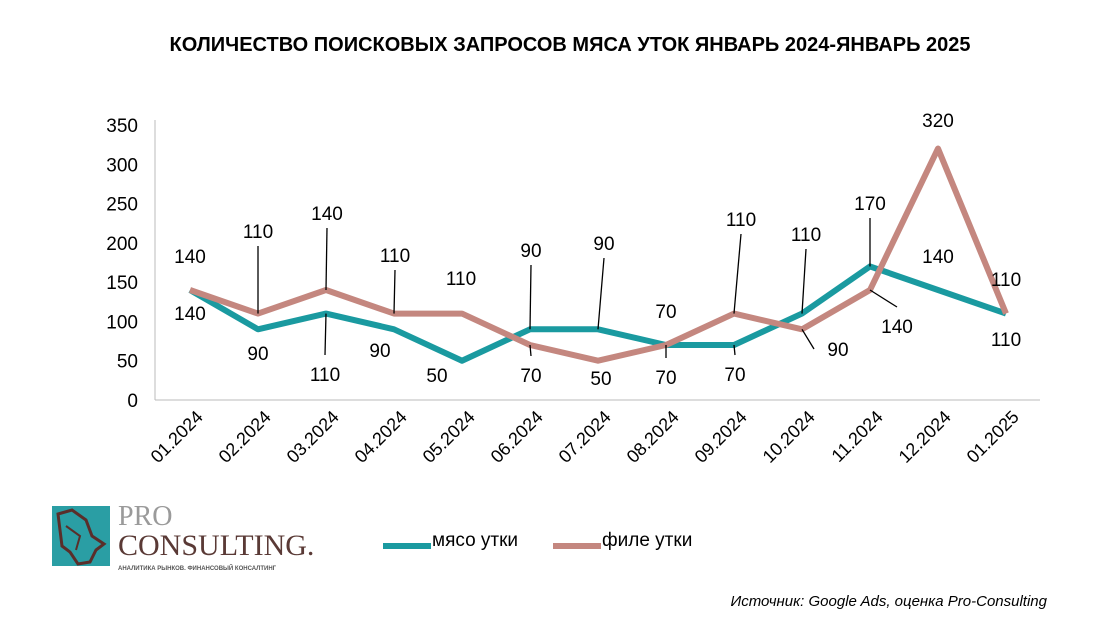 The width and height of the screenshot is (1095, 624). Describe the element at coordinates (653, 437) in the screenshot. I see `x-tick-label: 08.2024` at that location.